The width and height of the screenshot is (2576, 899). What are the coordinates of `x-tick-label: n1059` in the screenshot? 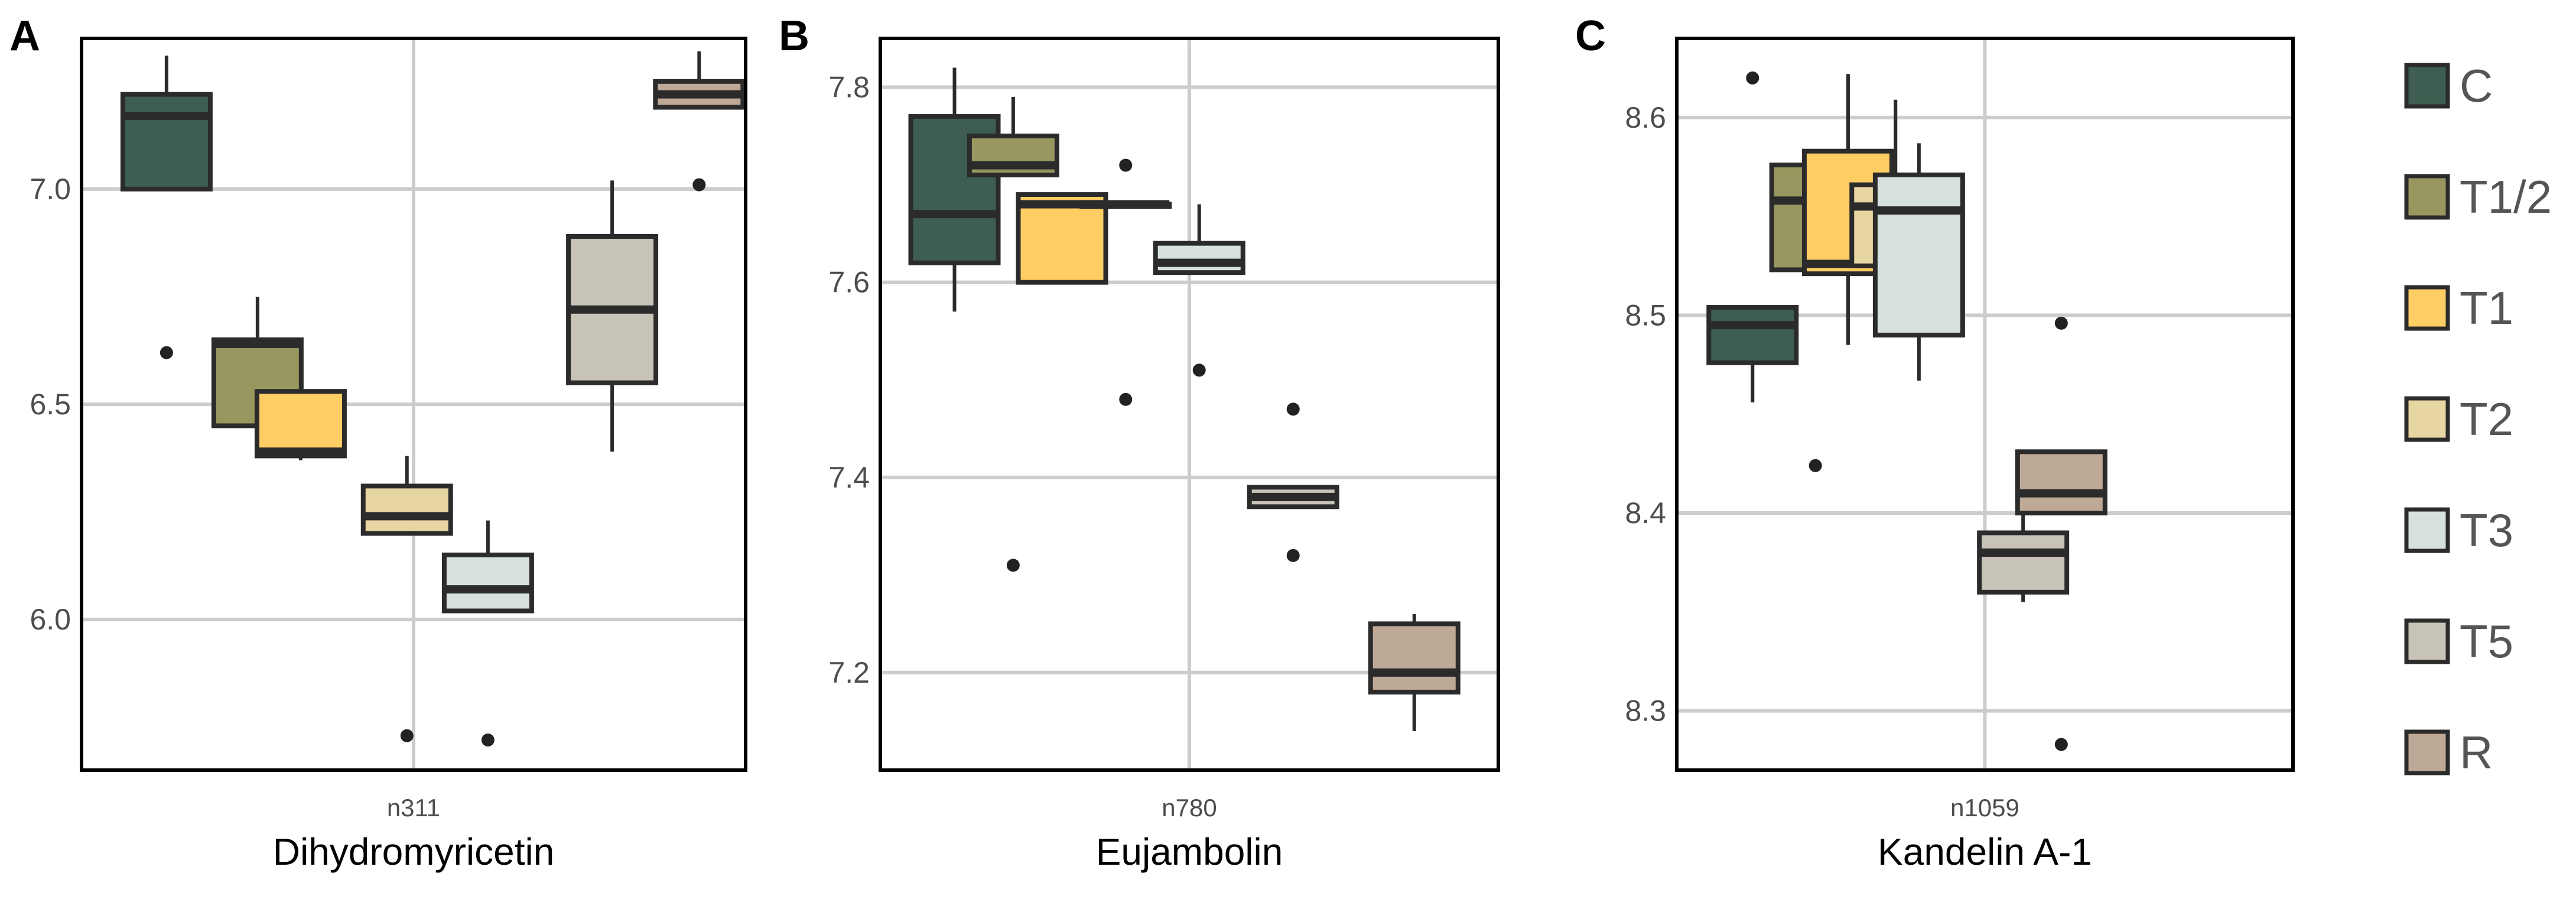 It's located at (1985, 808).